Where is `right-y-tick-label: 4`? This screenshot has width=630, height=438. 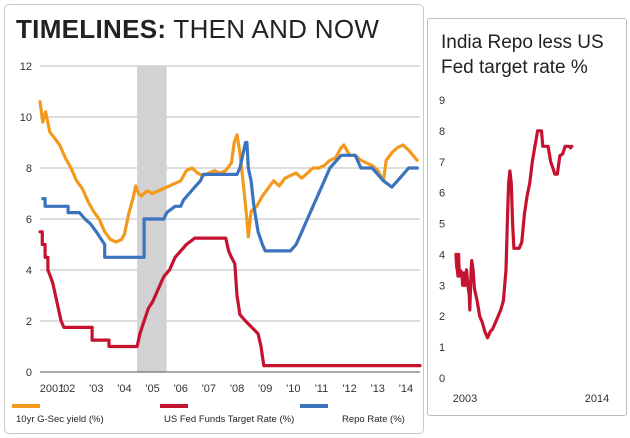 right-y-tick-label: 4 is located at coordinates (442, 255).